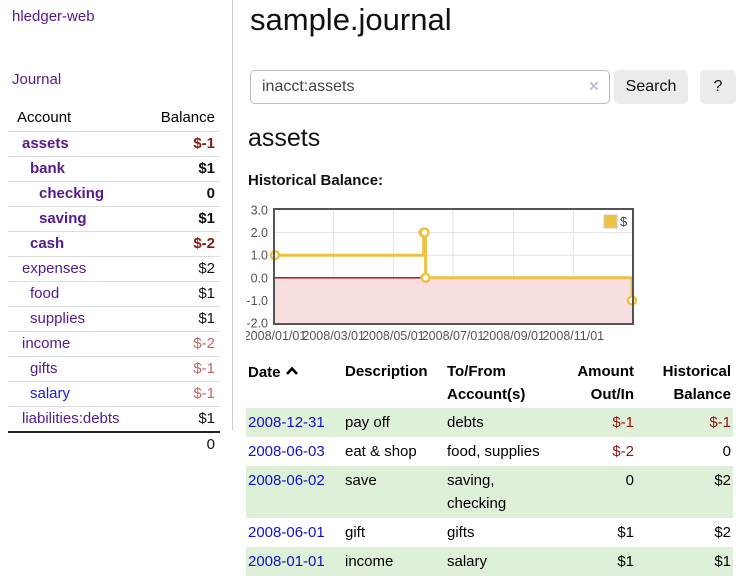  Describe the element at coordinates (489, 422) in the screenshot. I see `register-row: 2008-12-31 pay off debts $-1 $-1` at that location.